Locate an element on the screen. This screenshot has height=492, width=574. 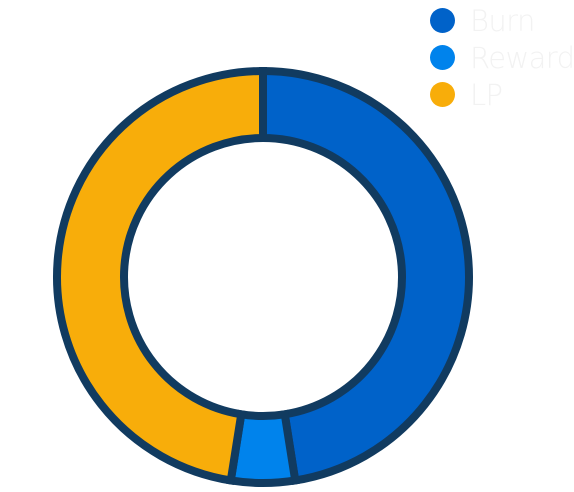
legend-label-lp: LP is located at coordinates (486, 94).